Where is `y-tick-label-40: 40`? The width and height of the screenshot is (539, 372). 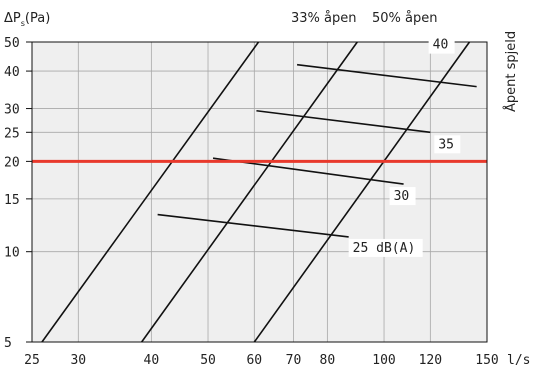
y-tick-label-40: 40 is located at coordinates (12, 72).